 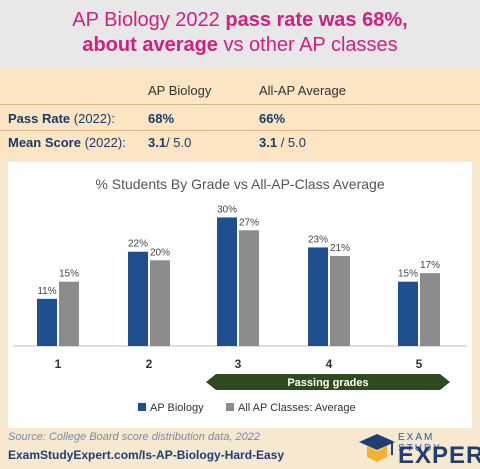 I want to click on headline-line-2: about average vs other AP classes, so click(x=240, y=45).